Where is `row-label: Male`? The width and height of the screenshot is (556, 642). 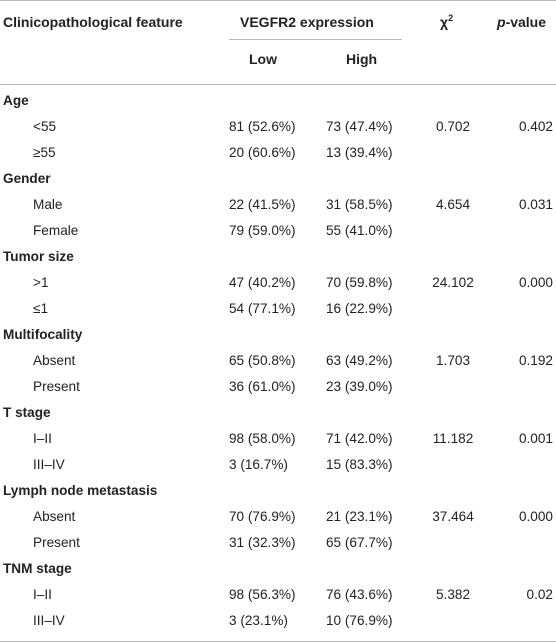 row-label: Male is located at coordinates (48, 204).